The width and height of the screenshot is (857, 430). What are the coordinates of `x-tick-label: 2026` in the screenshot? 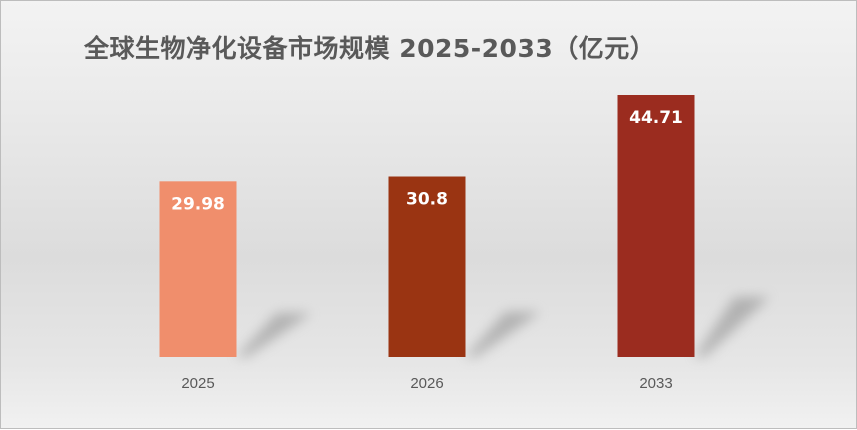 It's located at (426, 383).